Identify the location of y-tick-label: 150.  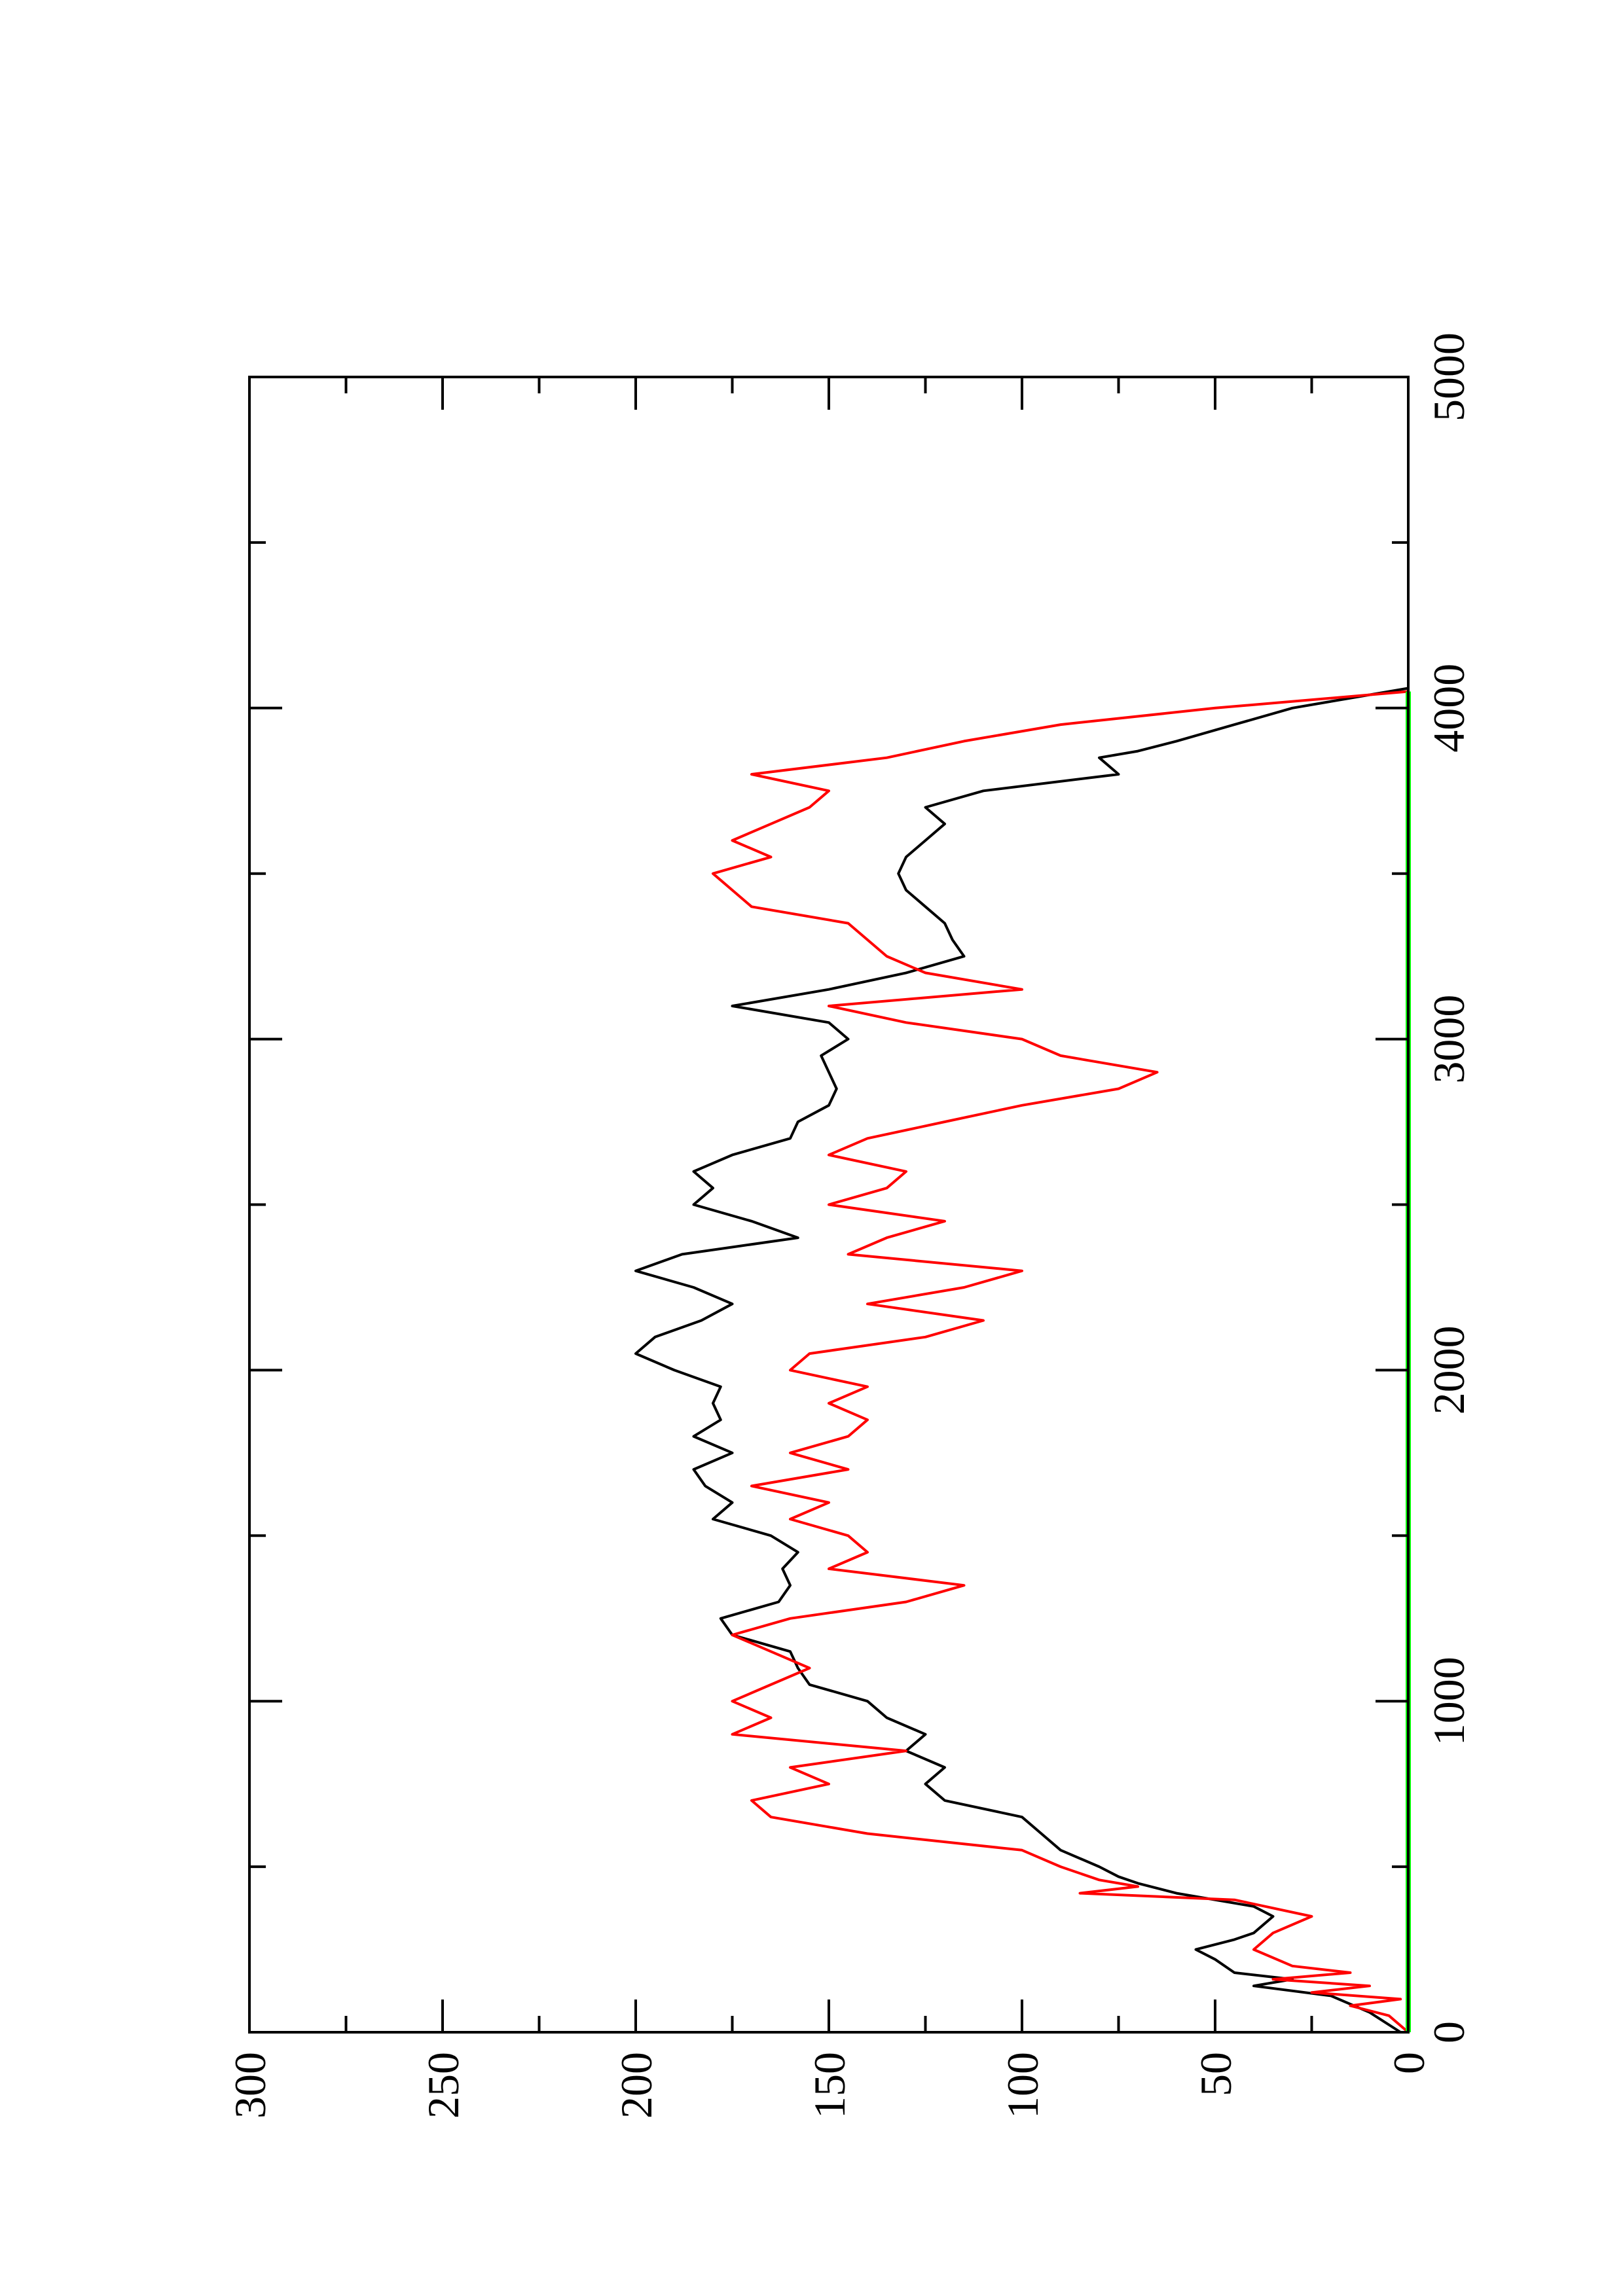
(829, 2085).